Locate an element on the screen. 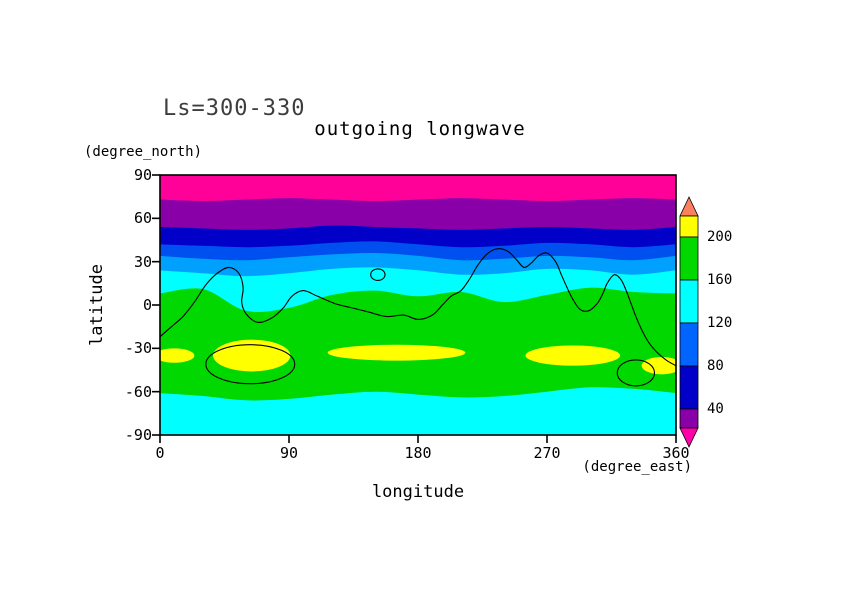  x-tick-label: 0 is located at coordinates (160, 453).